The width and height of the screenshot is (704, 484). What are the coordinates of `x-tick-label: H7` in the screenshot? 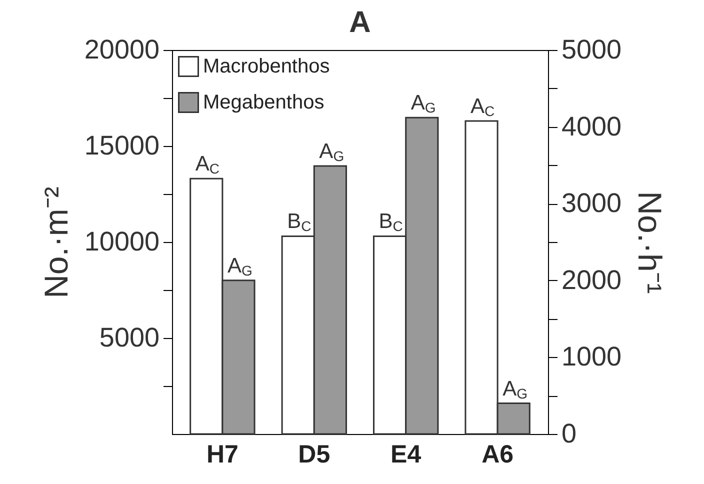 It's located at (222, 454).